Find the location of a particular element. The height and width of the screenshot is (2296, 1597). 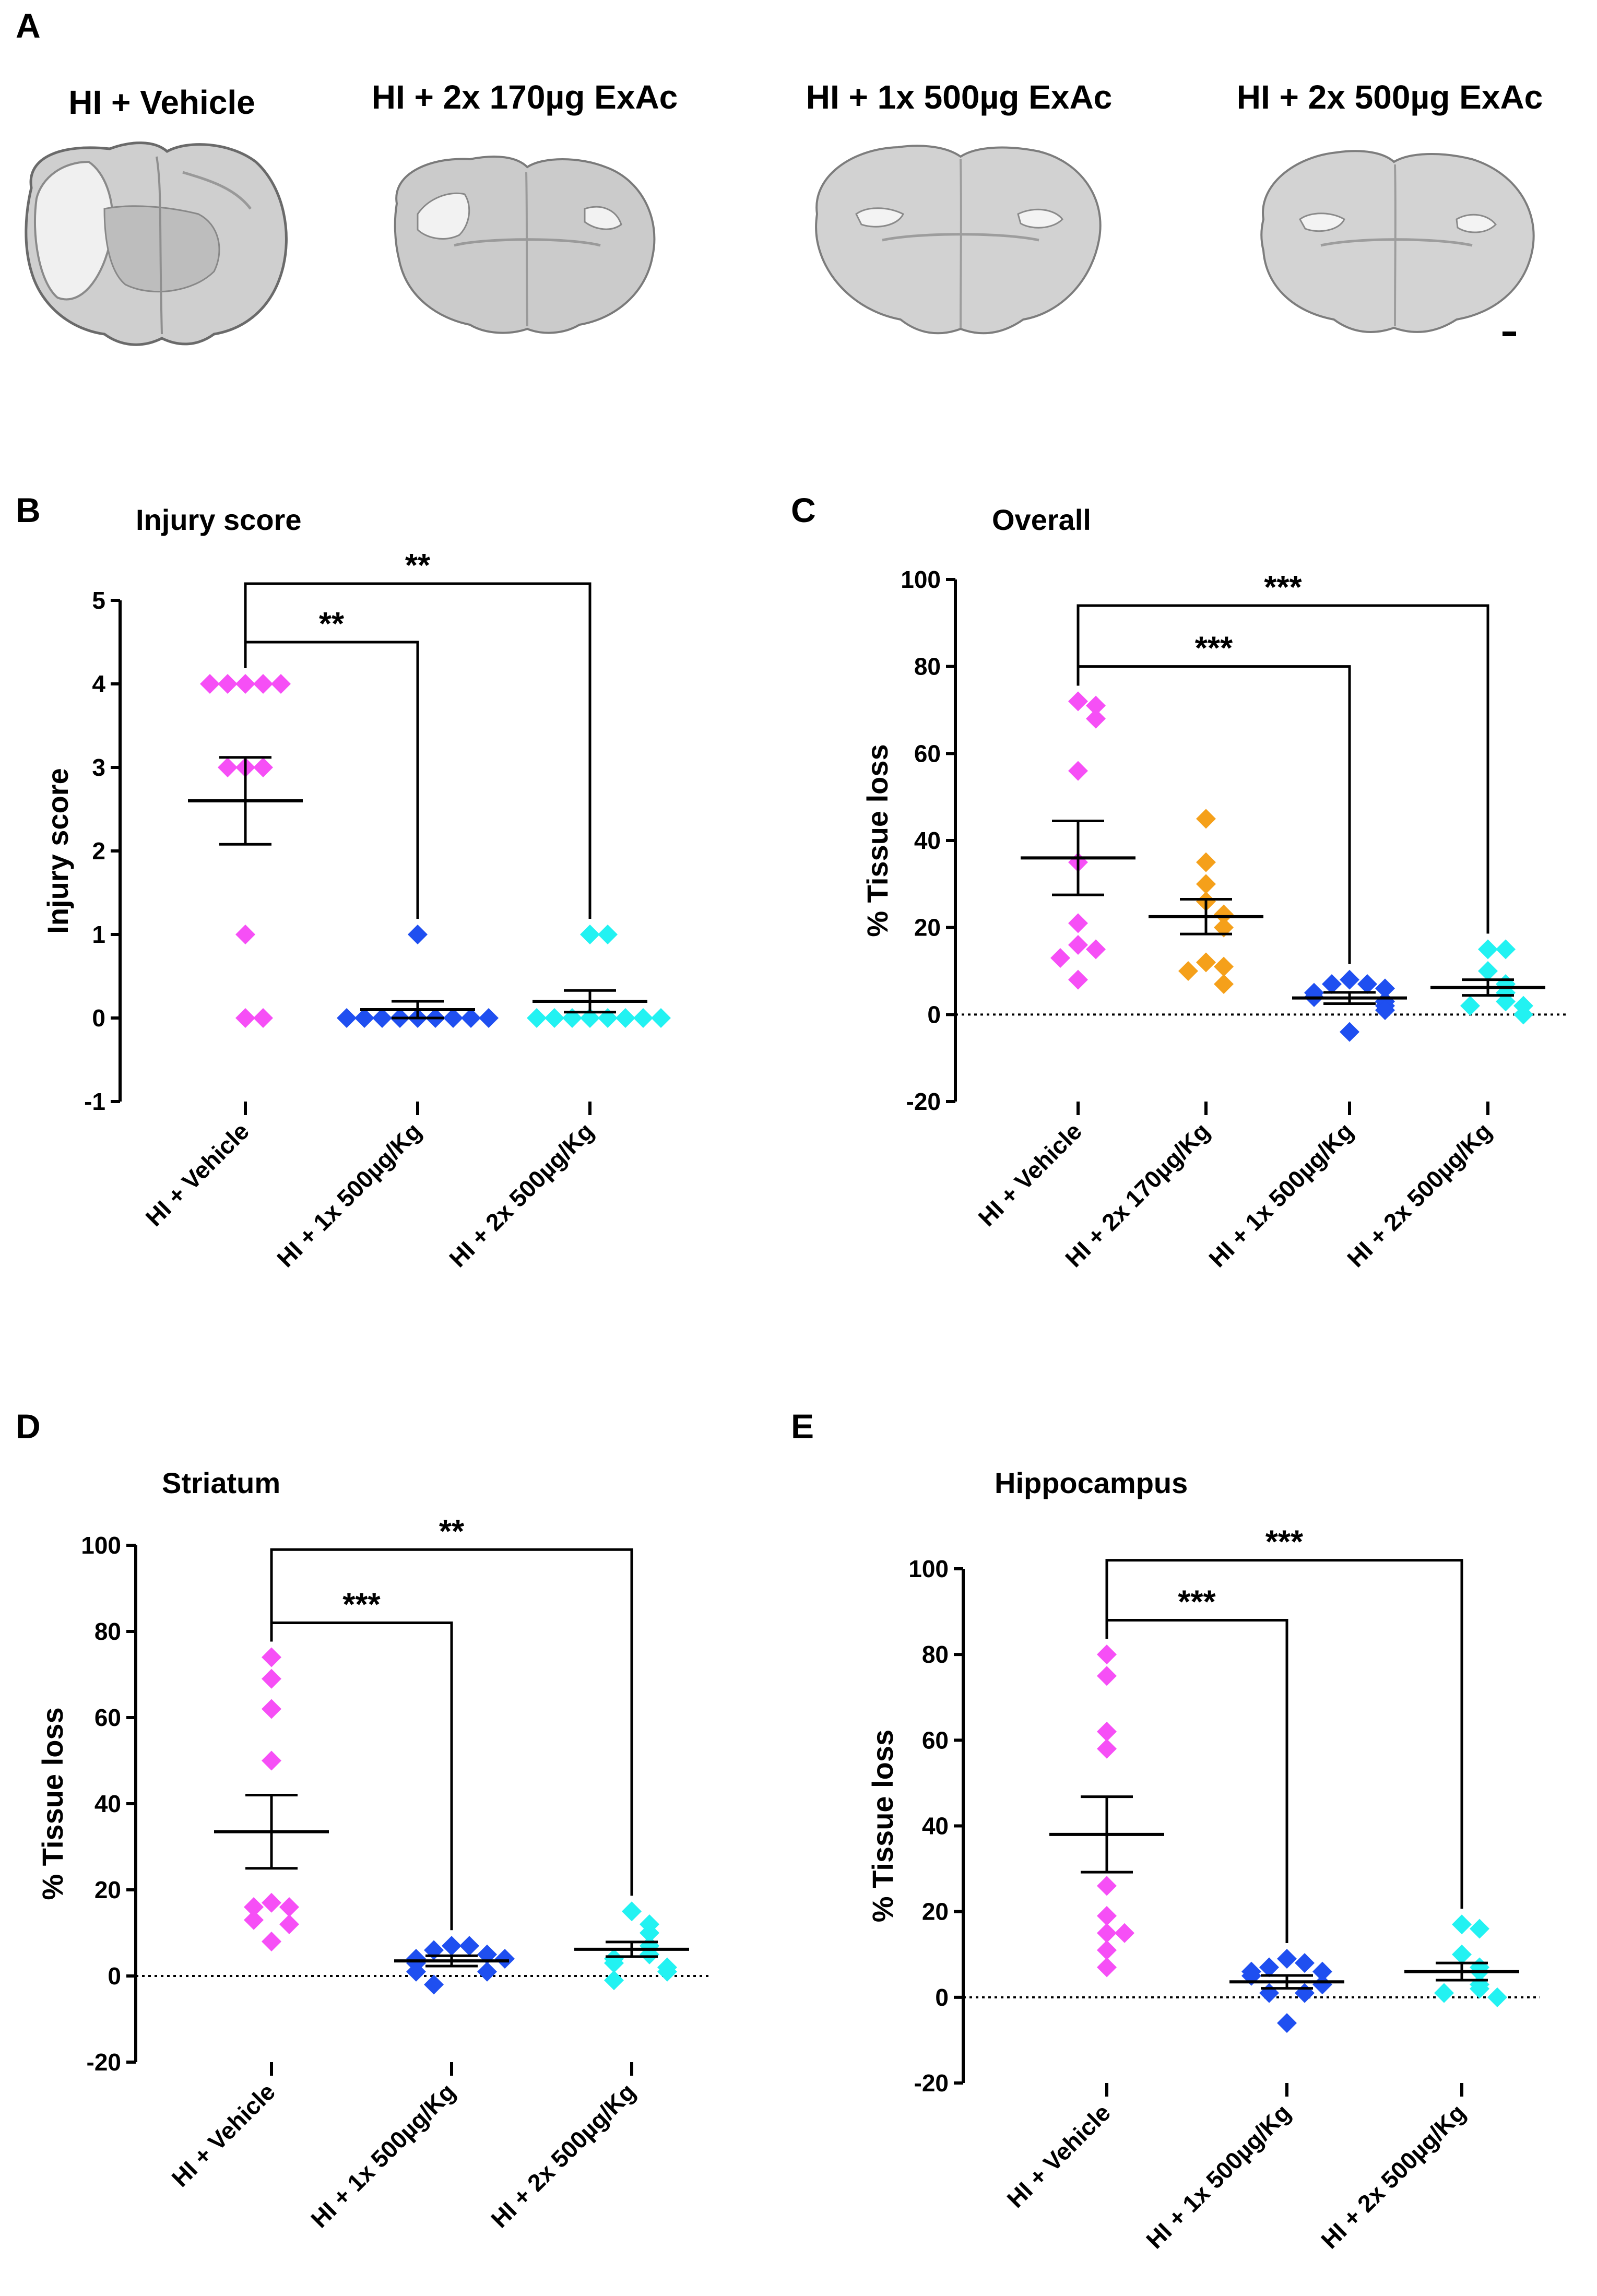

brain-label-1x500: HI + 1x 500µg ExAc is located at coordinates (959, 97).